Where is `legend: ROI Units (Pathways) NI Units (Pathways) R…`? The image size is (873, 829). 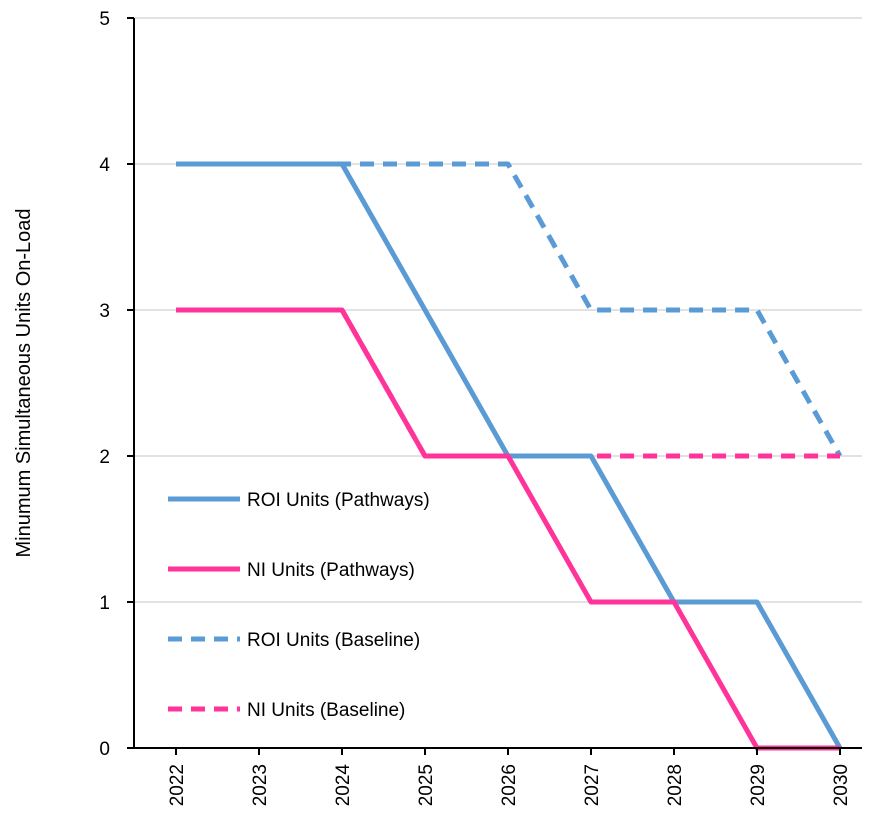
legend: ROI Units (Pathways) NI Units (Pathways) R… is located at coordinates (299, 605).